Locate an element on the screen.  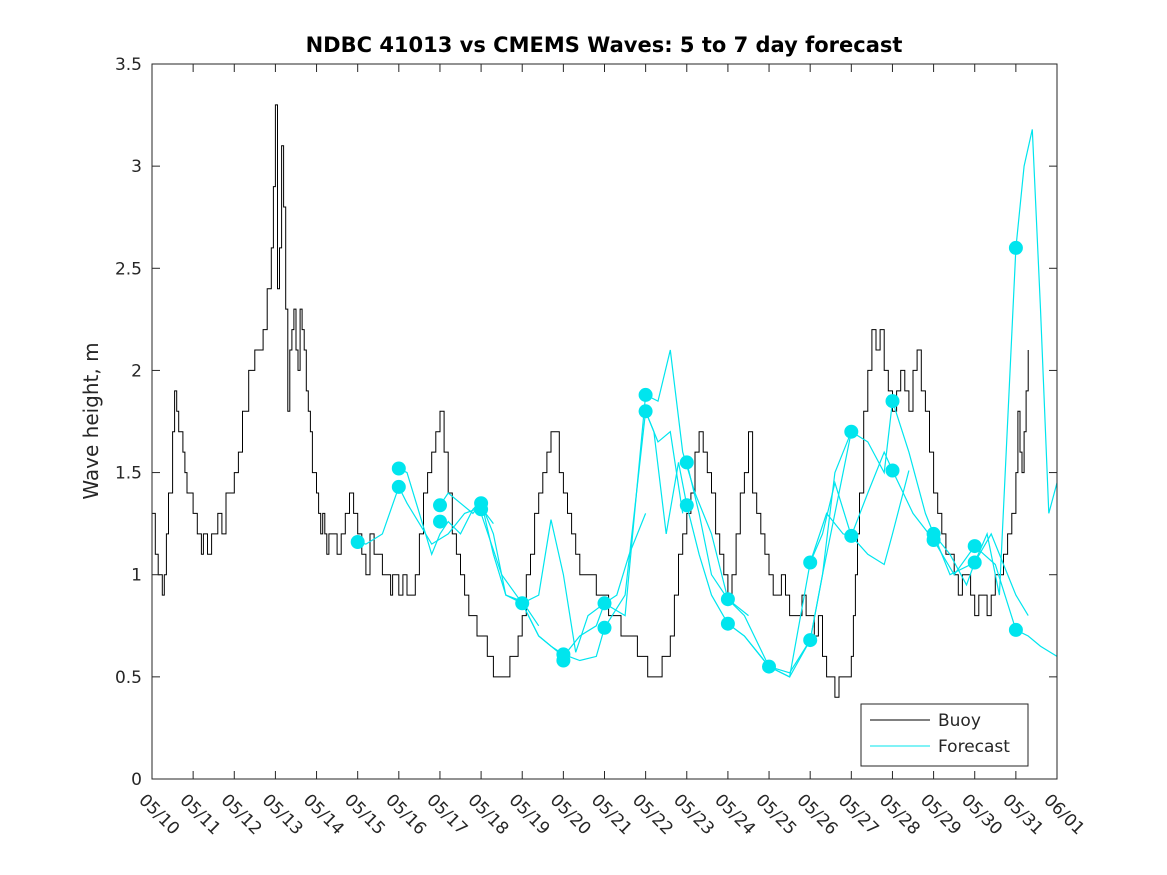
y-tick-label: 3.5 is located at coordinates (128, 65).